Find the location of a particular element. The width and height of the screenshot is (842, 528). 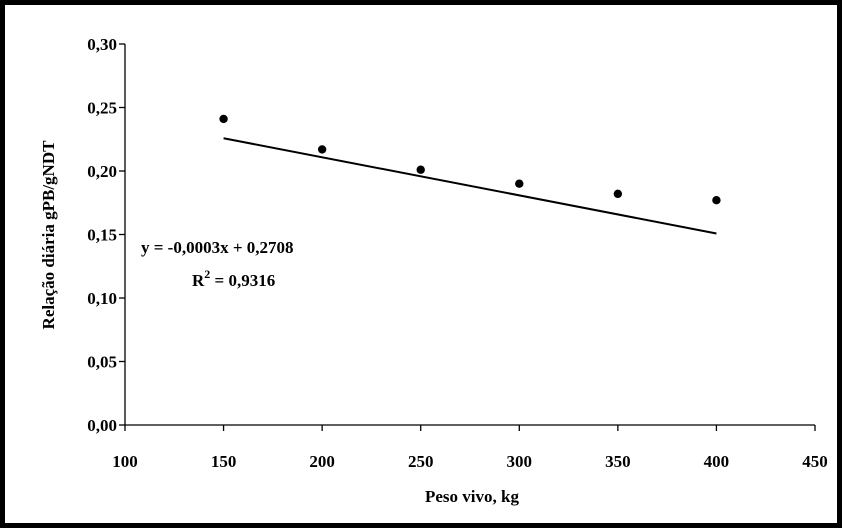

r-squared-label: R2 = 0,9316 is located at coordinates (233, 278).